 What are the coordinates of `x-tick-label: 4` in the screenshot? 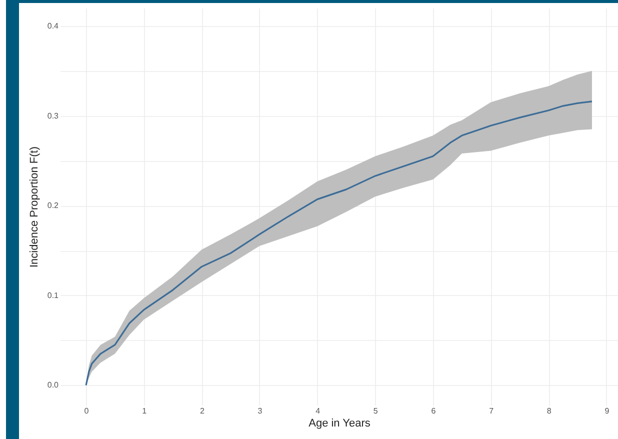 It's located at (318, 411).